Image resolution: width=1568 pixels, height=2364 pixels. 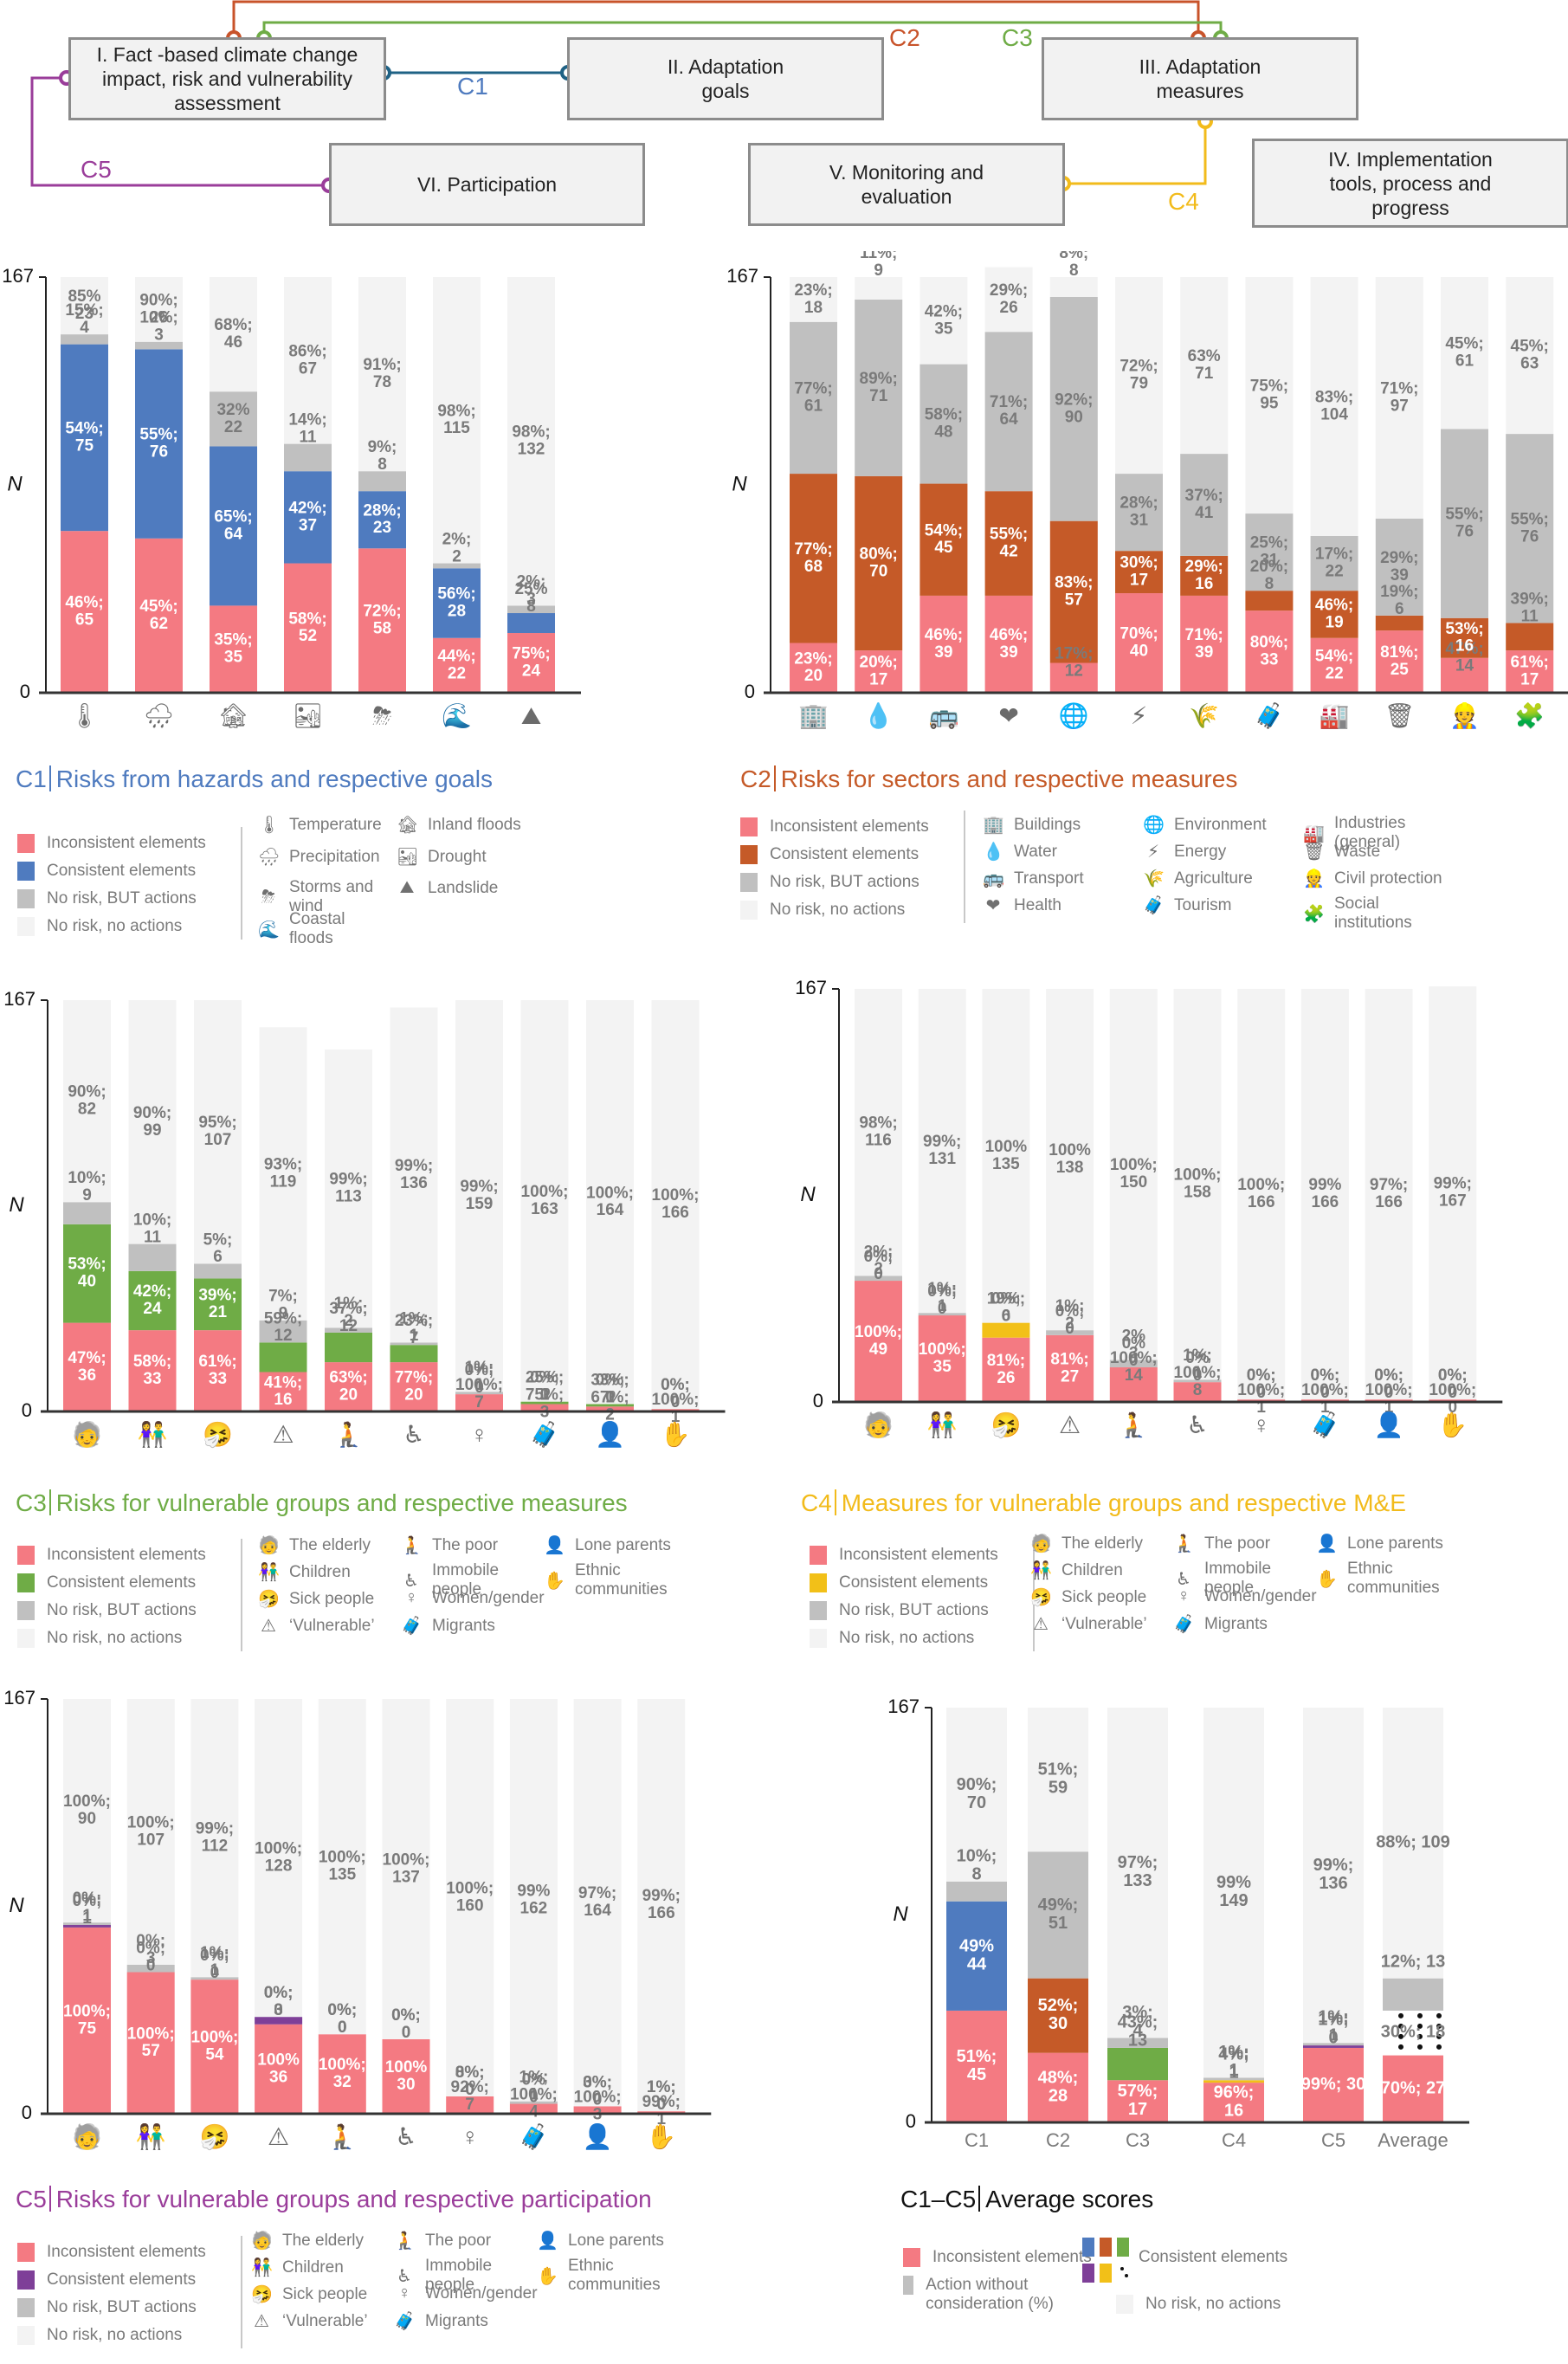 What do you see at coordinates (283, 1174) in the screenshot?
I see `data-label: 93%; 119` at bounding box center [283, 1174].